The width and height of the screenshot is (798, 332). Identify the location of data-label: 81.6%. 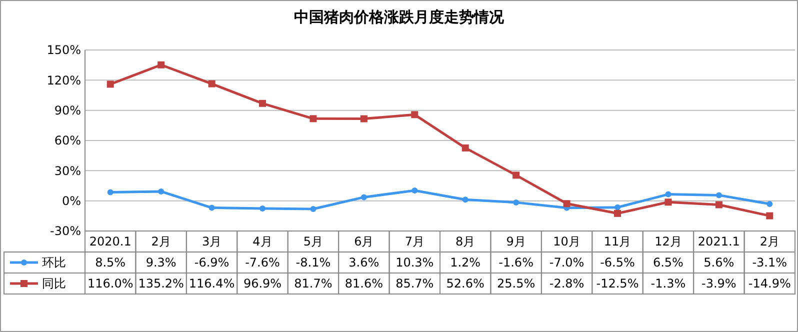
(363, 283).